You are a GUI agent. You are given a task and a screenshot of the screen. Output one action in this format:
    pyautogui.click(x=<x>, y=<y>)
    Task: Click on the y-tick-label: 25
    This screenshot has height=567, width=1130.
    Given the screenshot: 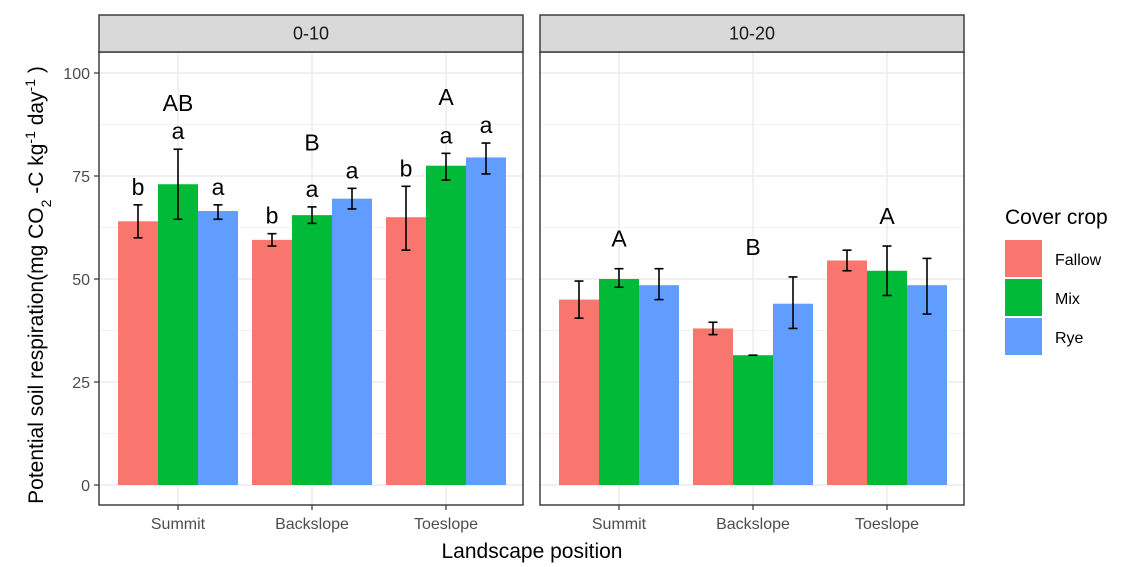 What is the action you would take?
    pyautogui.click(x=81, y=383)
    